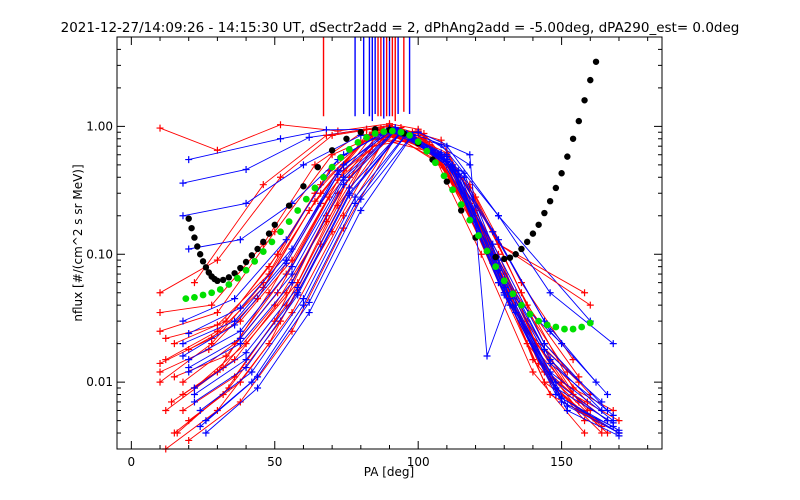 The height and width of the screenshot is (500, 800). I want to click on x-tick-label: 100, so click(418, 462).